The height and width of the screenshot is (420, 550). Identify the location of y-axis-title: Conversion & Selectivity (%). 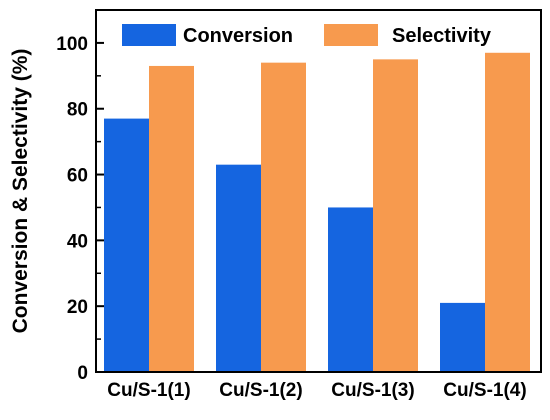
(20, 191).